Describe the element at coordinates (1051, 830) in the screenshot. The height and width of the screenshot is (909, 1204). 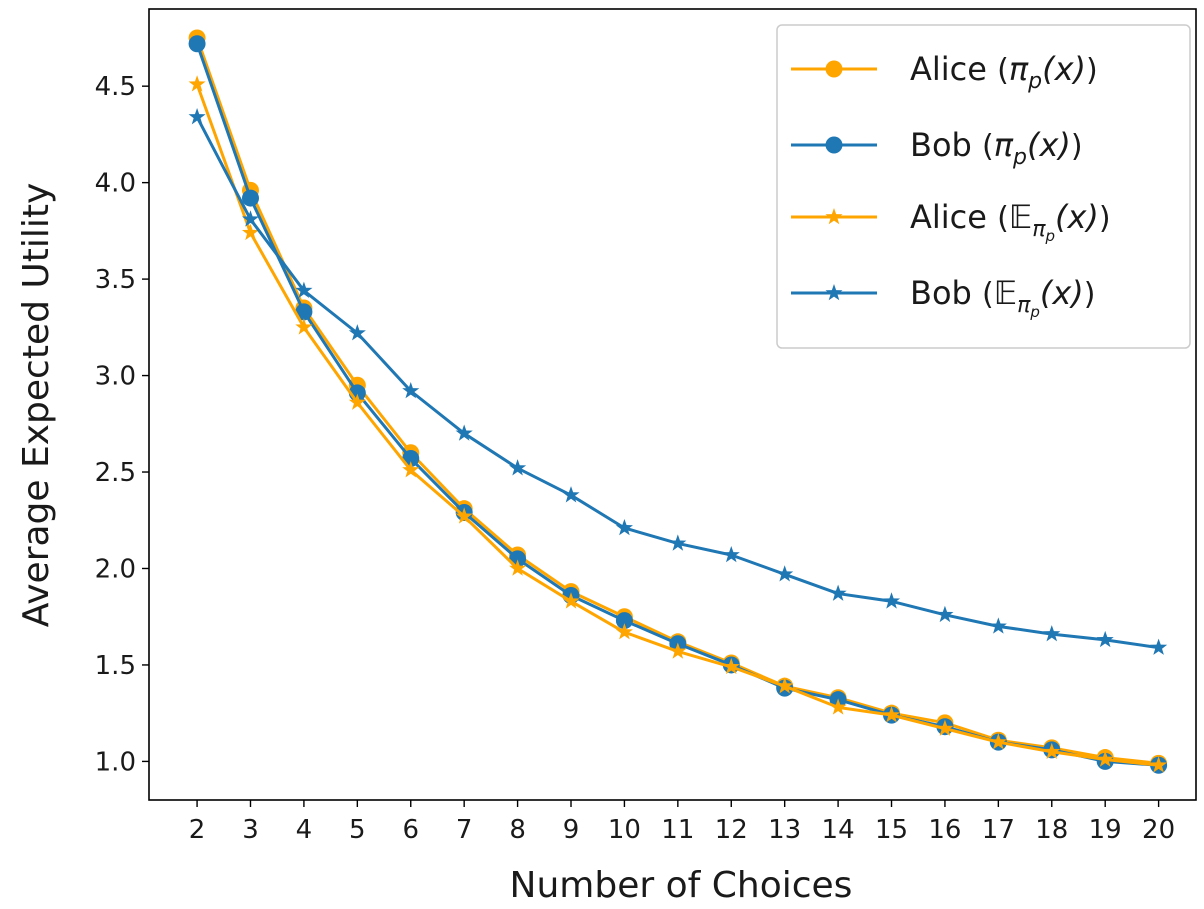
I see `x-tick-label: 18` at that location.